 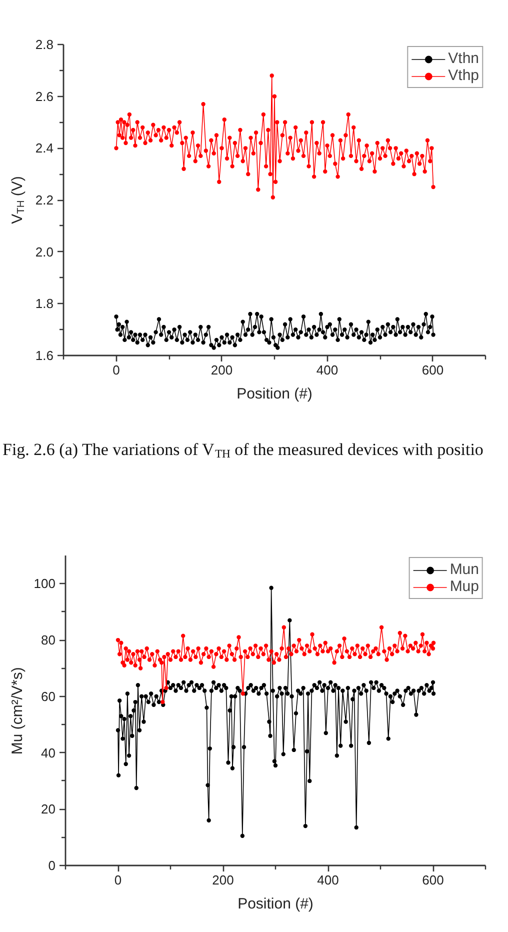 I want to click on y-axis-title: Mu (cm²/V*s), so click(x=17, y=711).